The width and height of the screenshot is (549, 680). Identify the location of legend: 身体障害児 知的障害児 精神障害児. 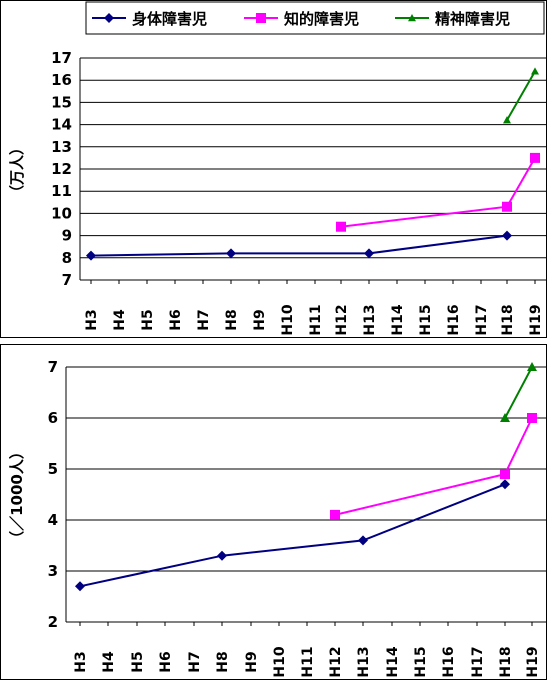
(315, 18).